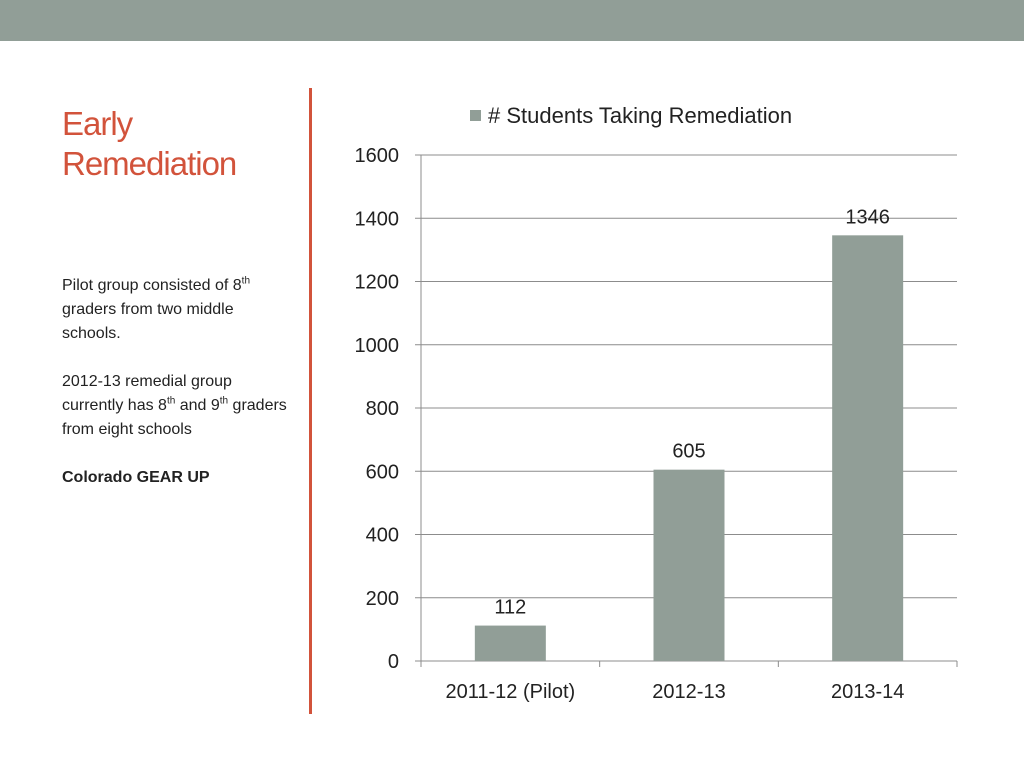 Image resolution: width=1024 pixels, height=768 pixels. I want to click on x-tick-label: 2011-12 (Pilot), so click(510, 692).